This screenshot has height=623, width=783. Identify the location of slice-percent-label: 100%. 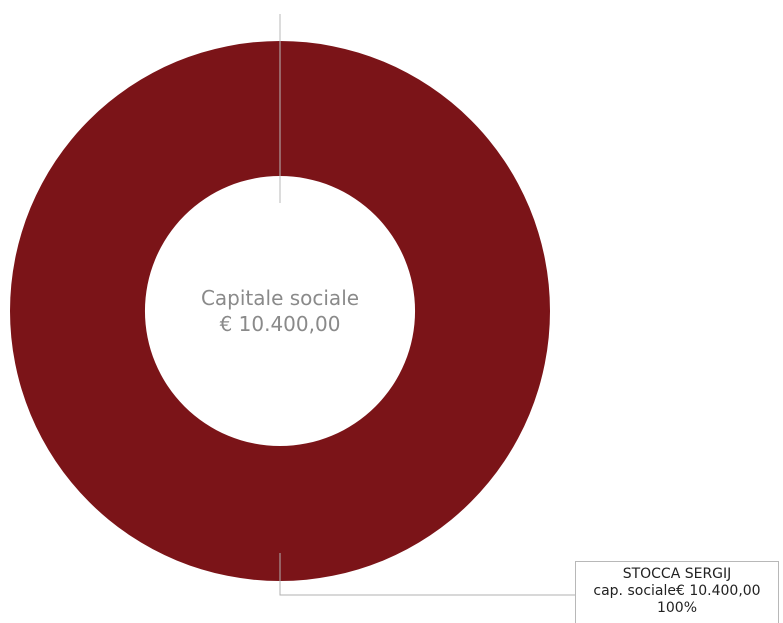
(677, 608).